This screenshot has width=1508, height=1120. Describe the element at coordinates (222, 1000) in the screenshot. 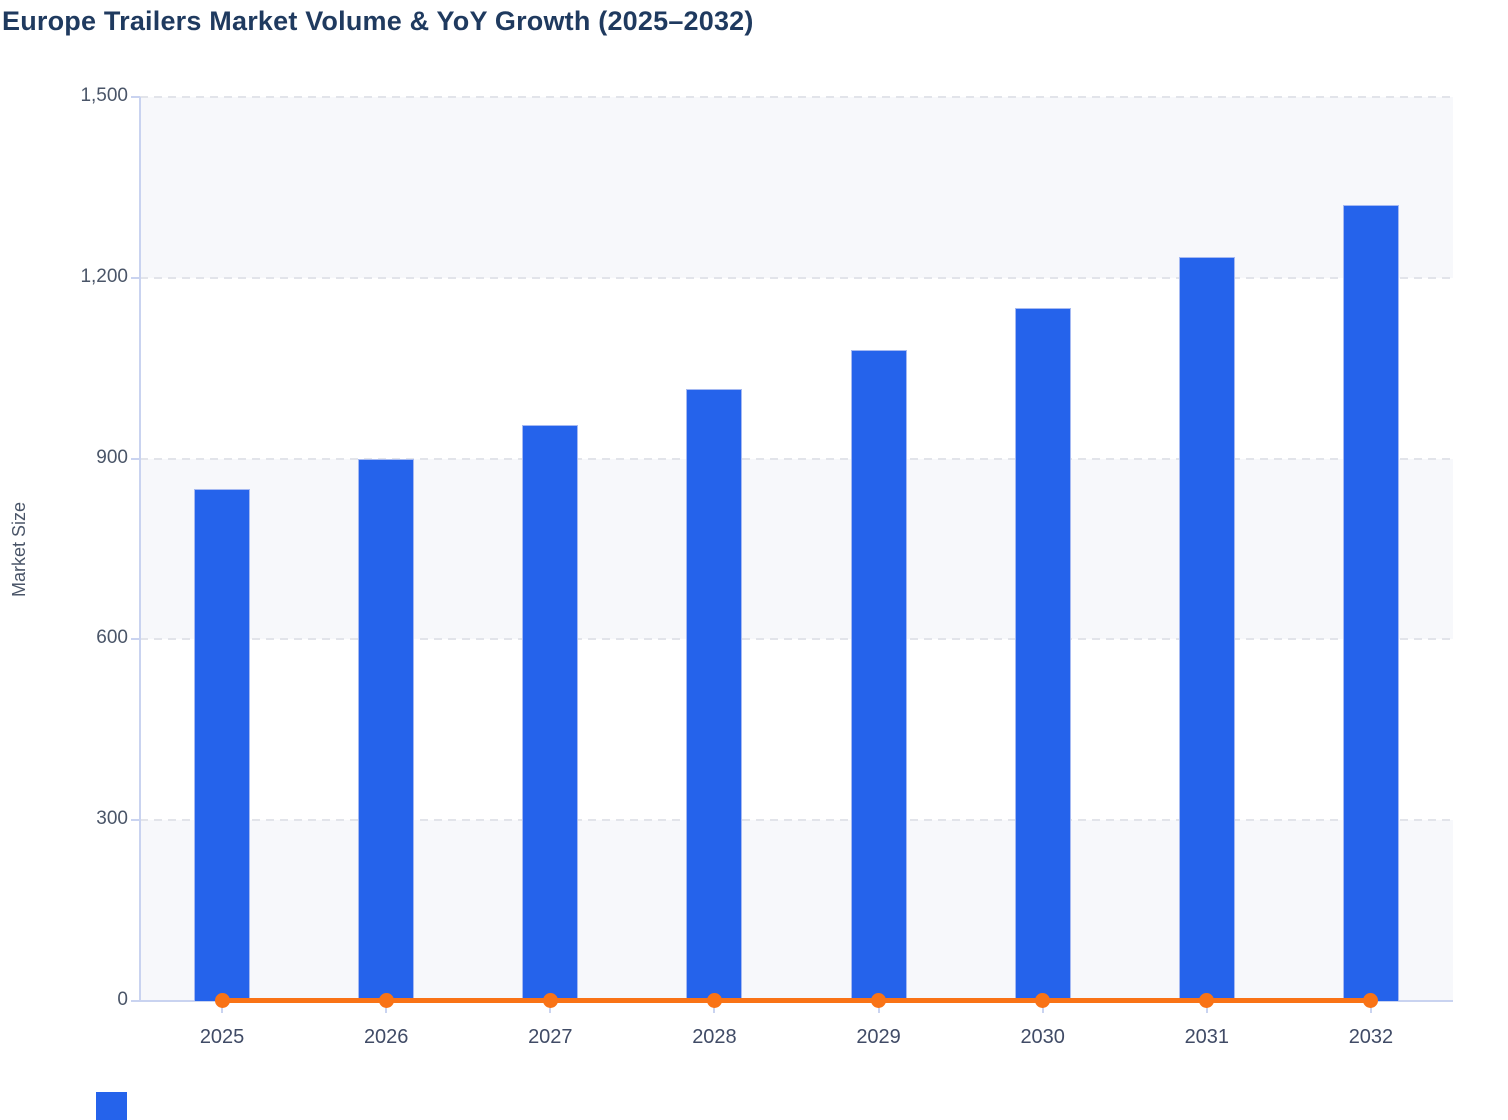

I see `line-marker-2025` at that location.